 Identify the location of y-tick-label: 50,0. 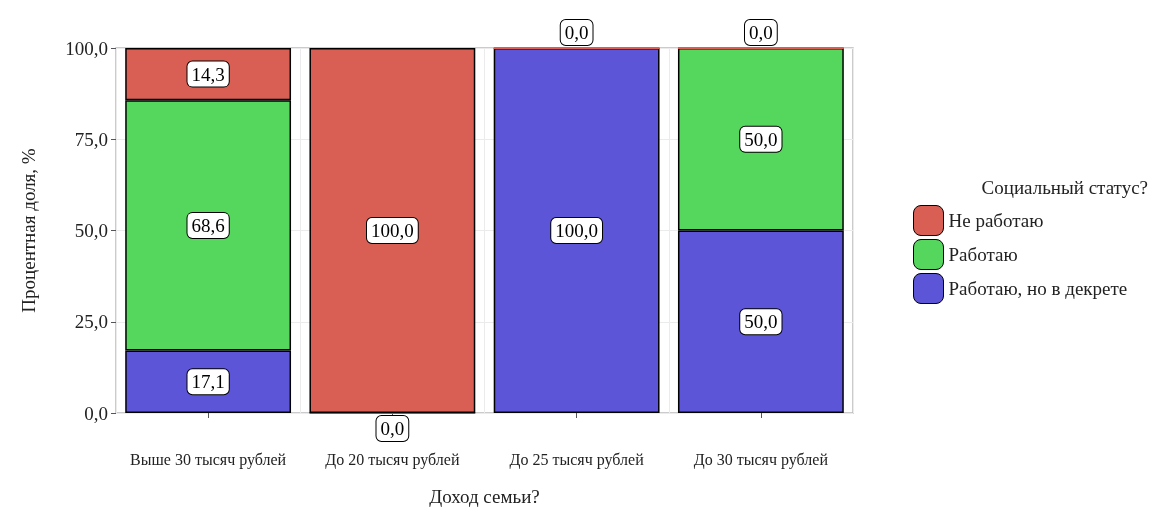
(91, 230).